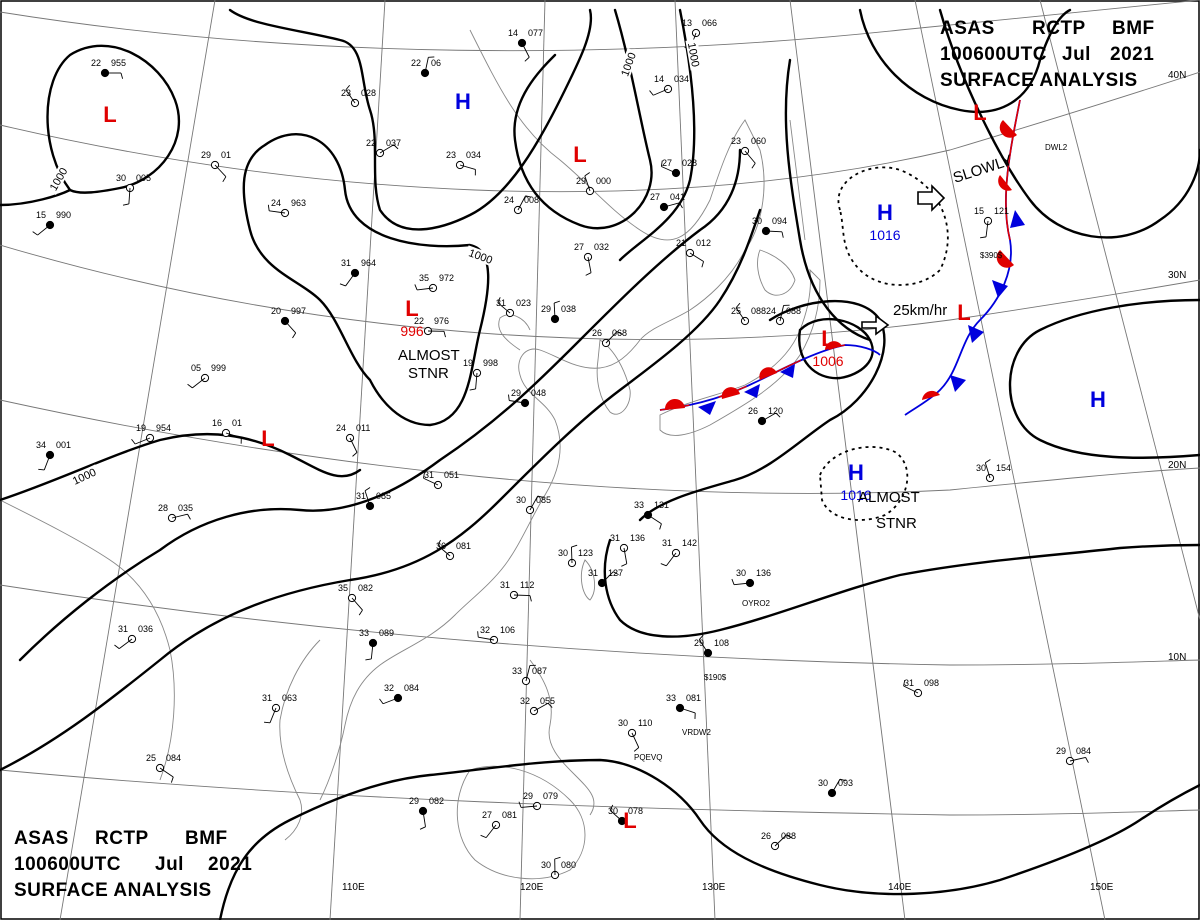 The image size is (1200, 920). I want to click on station-plot: 23 028, so click(358, 96).